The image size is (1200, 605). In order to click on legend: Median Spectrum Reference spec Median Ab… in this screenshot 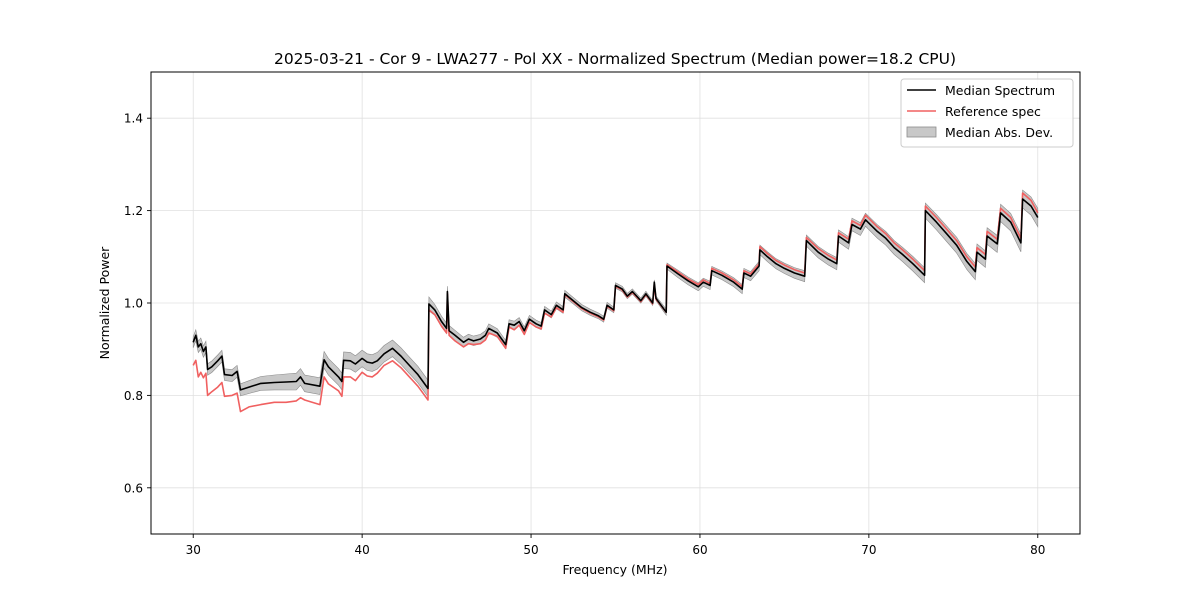, I will do `click(987, 113)`.